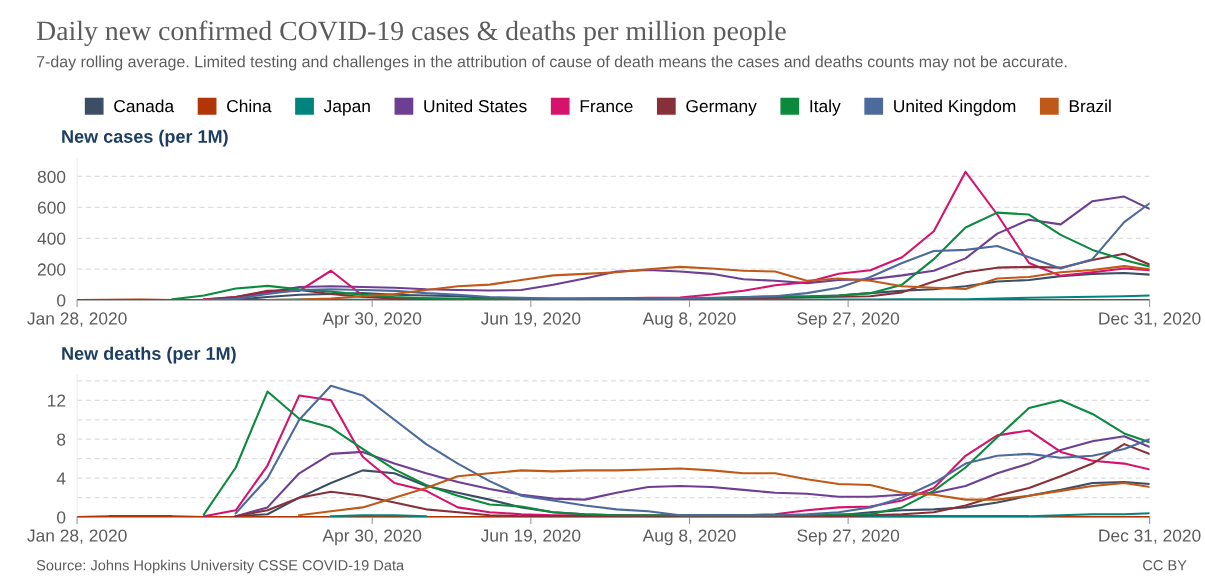 This screenshot has height=585, width=1205. I want to click on legend-label: France, so click(606, 106).